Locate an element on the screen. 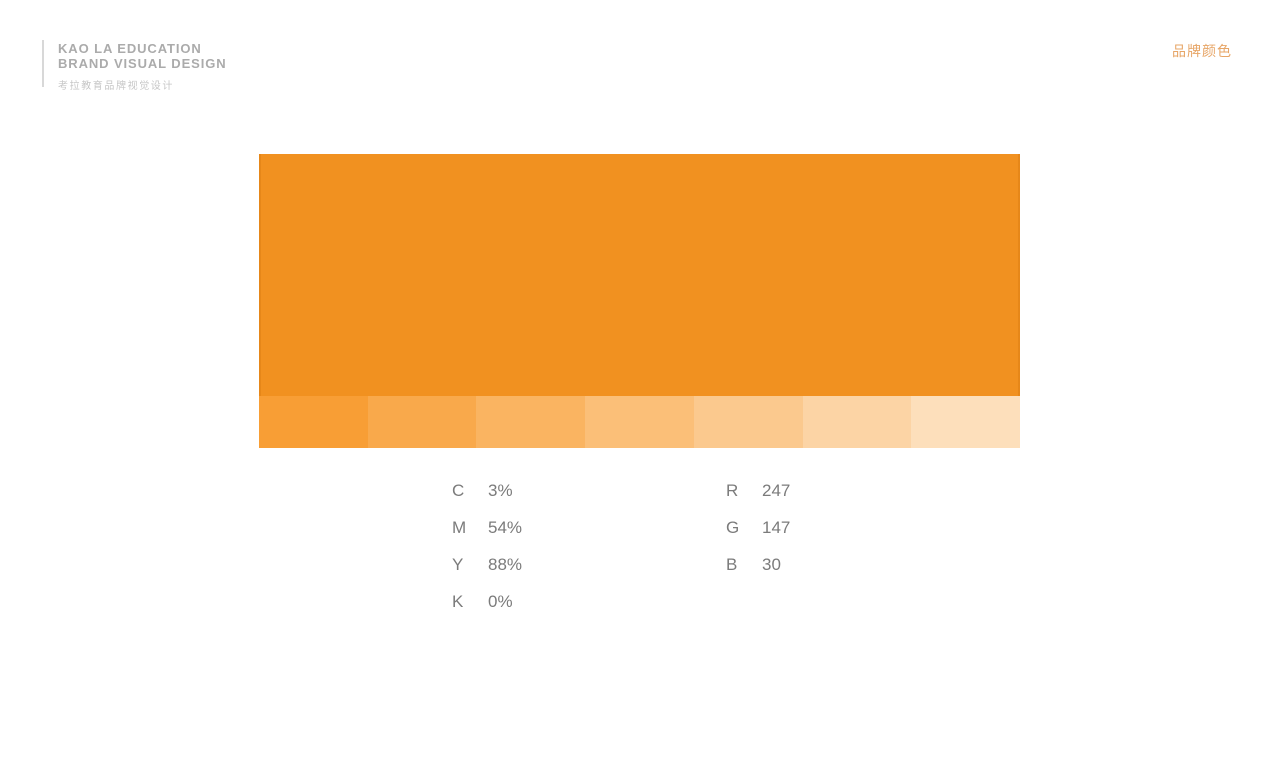 This screenshot has width=1280, height=759. cmyk-label-k: K is located at coordinates (458, 601).